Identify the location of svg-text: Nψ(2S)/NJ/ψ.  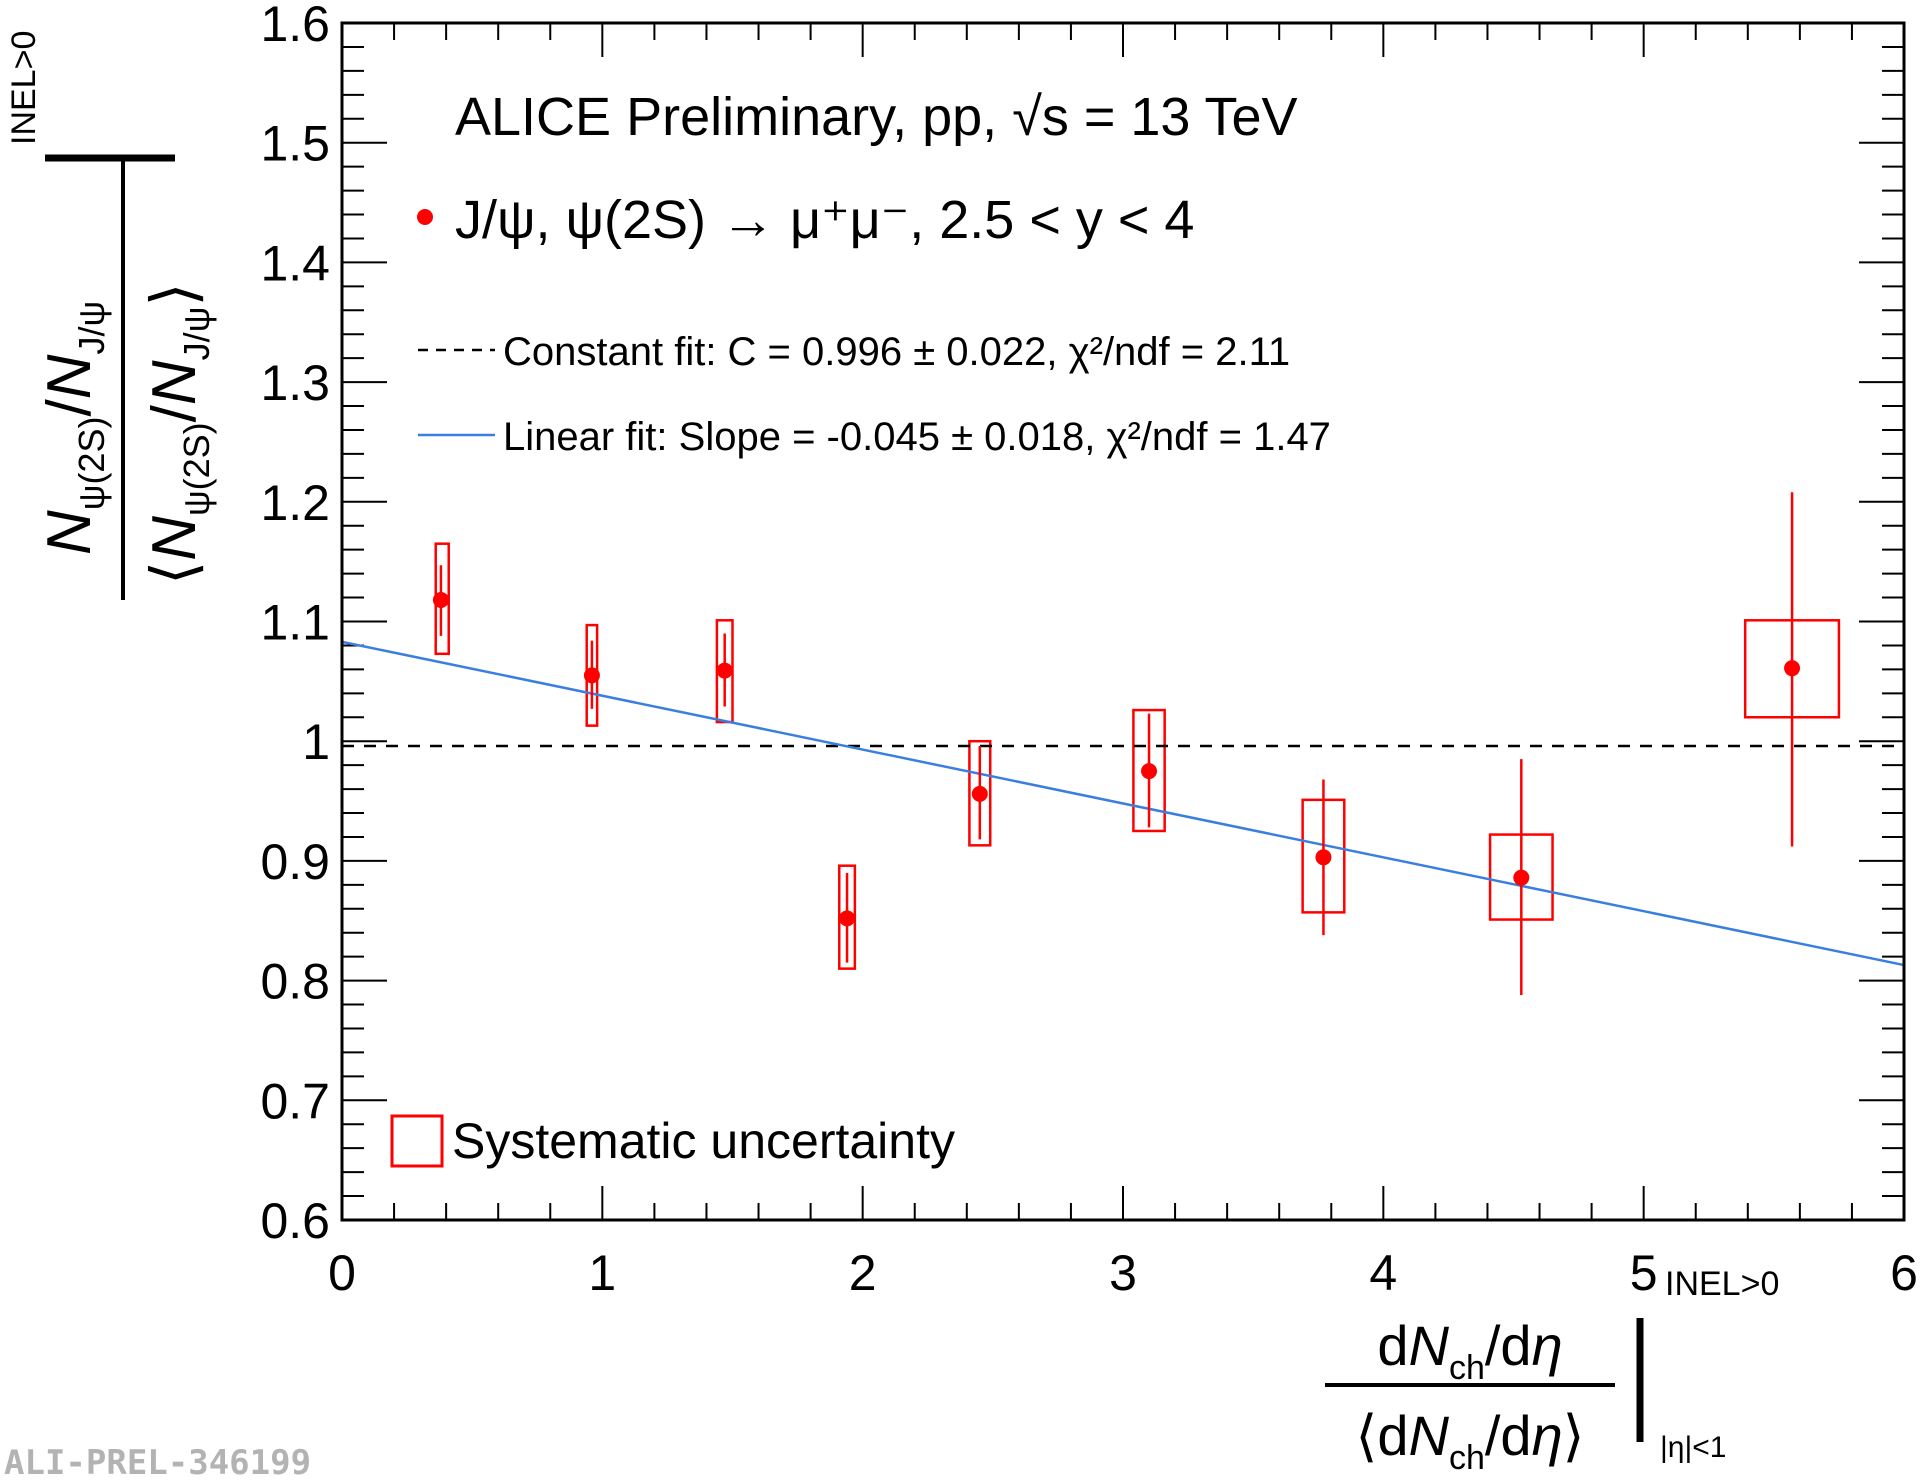
(73, 428).